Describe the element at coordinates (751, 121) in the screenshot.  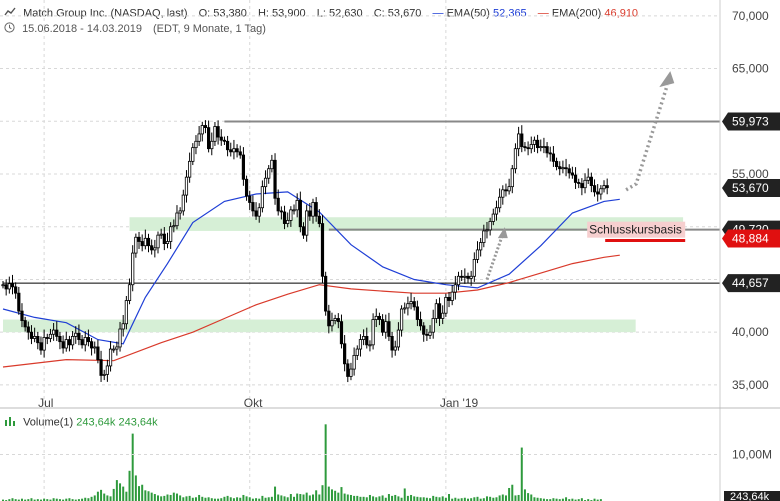
I see `price-badge-bg` at that location.